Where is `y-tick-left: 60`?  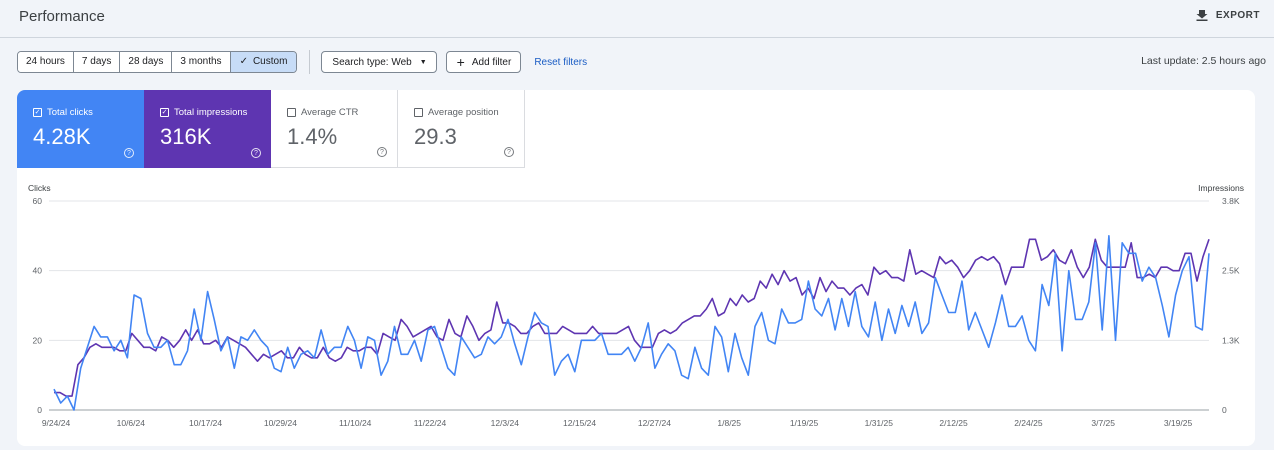
y-tick-left: 60 is located at coordinates (38, 201).